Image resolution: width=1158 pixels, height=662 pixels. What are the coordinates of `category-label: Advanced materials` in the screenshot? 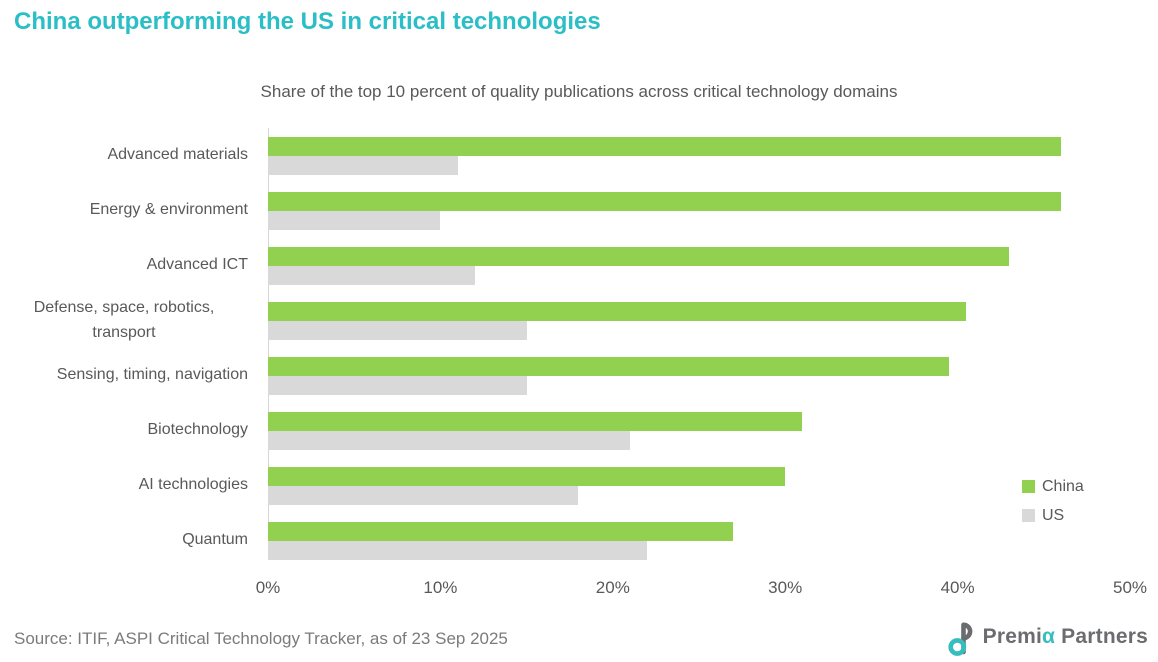 It's located at (134, 155).